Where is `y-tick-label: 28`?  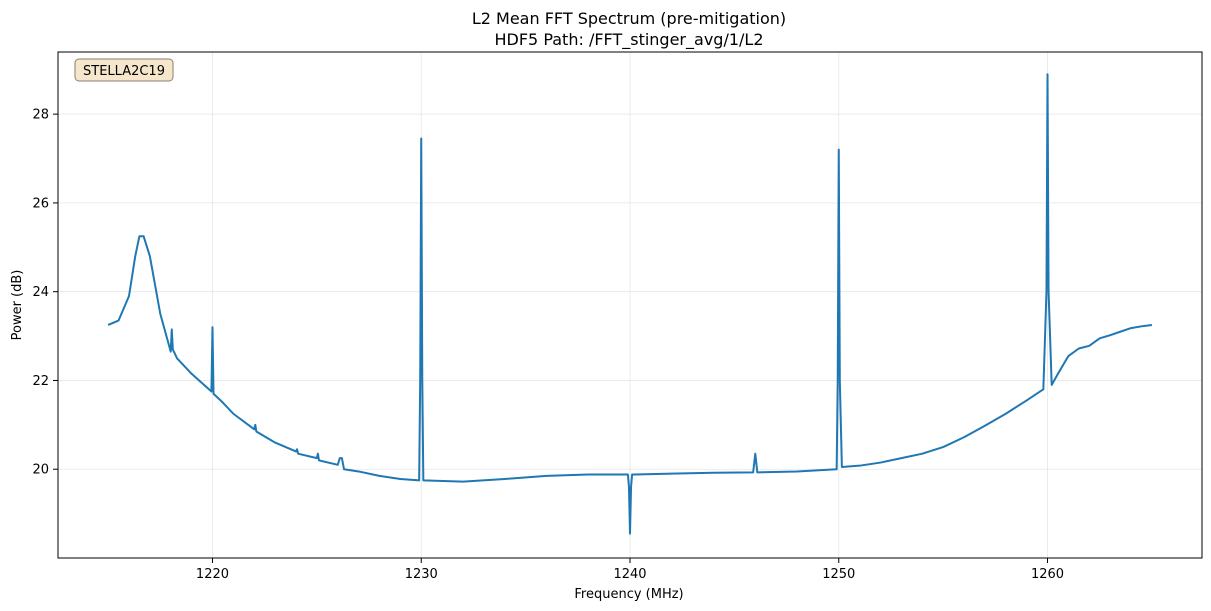
y-tick-label: 28 is located at coordinates (40, 115).